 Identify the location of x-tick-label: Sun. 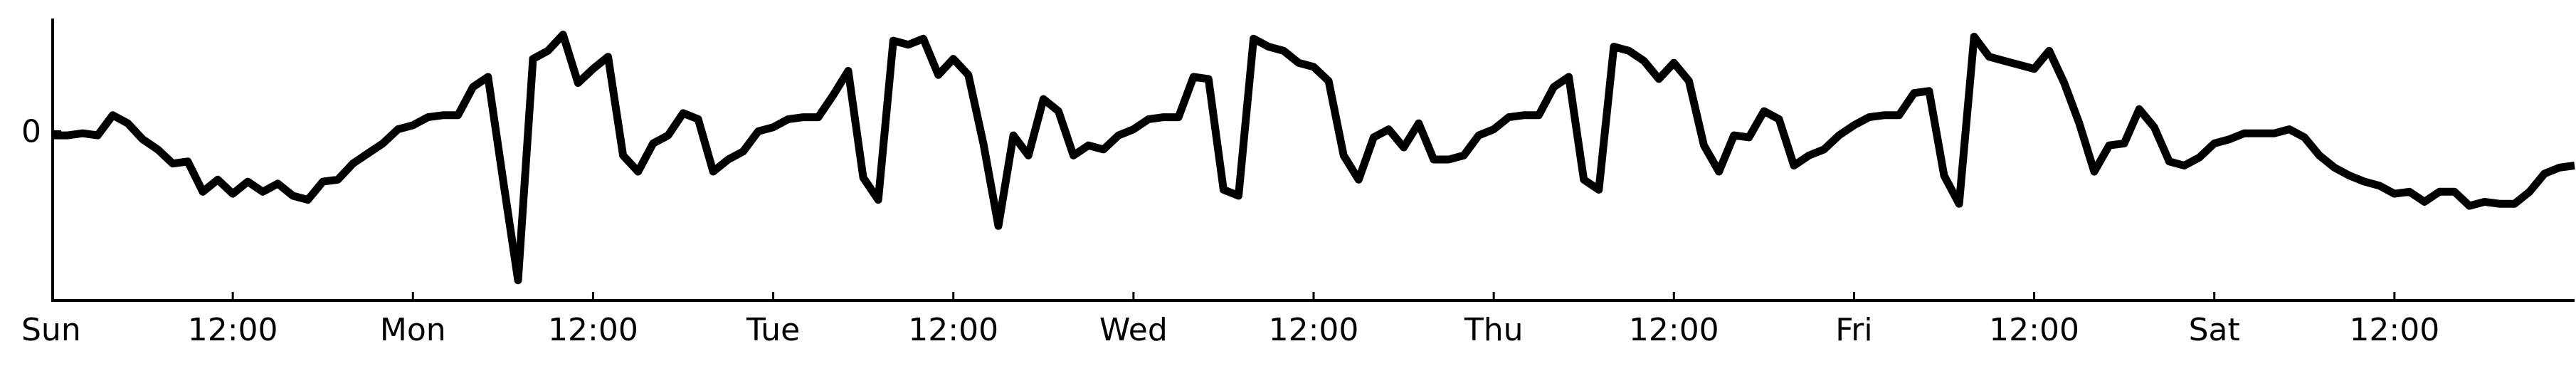
(51, 330).